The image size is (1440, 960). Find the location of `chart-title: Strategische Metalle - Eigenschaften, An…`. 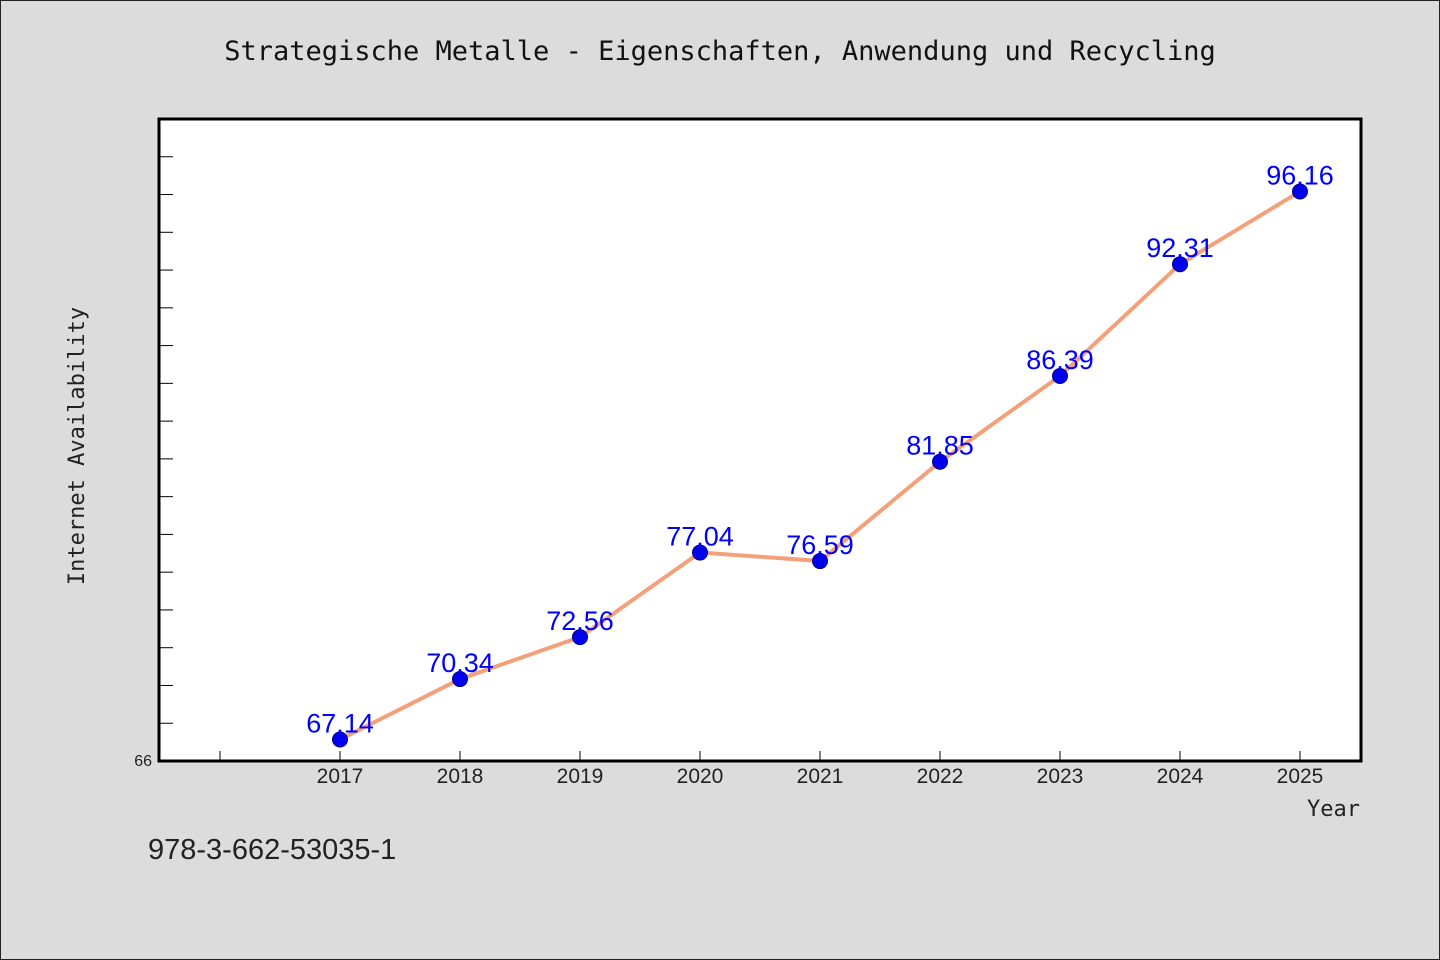

chart-title: Strategische Metalle - Eigenschaften, An… is located at coordinates (720, 51).